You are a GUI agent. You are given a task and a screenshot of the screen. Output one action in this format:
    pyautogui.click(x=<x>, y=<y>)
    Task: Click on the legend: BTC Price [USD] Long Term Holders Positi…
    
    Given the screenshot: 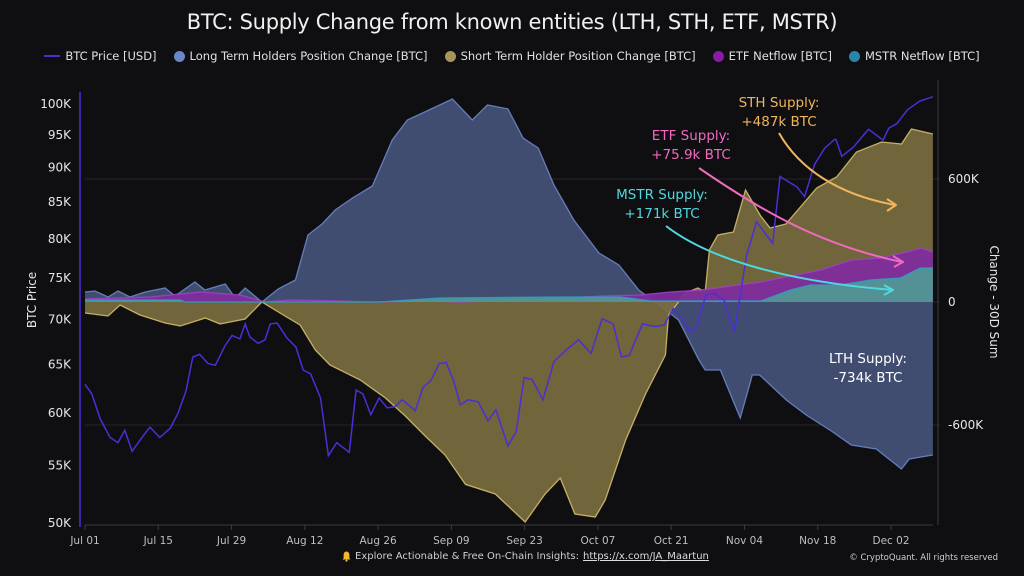 What is the action you would take?
    pyautogui.click(x=512, y=56)
    